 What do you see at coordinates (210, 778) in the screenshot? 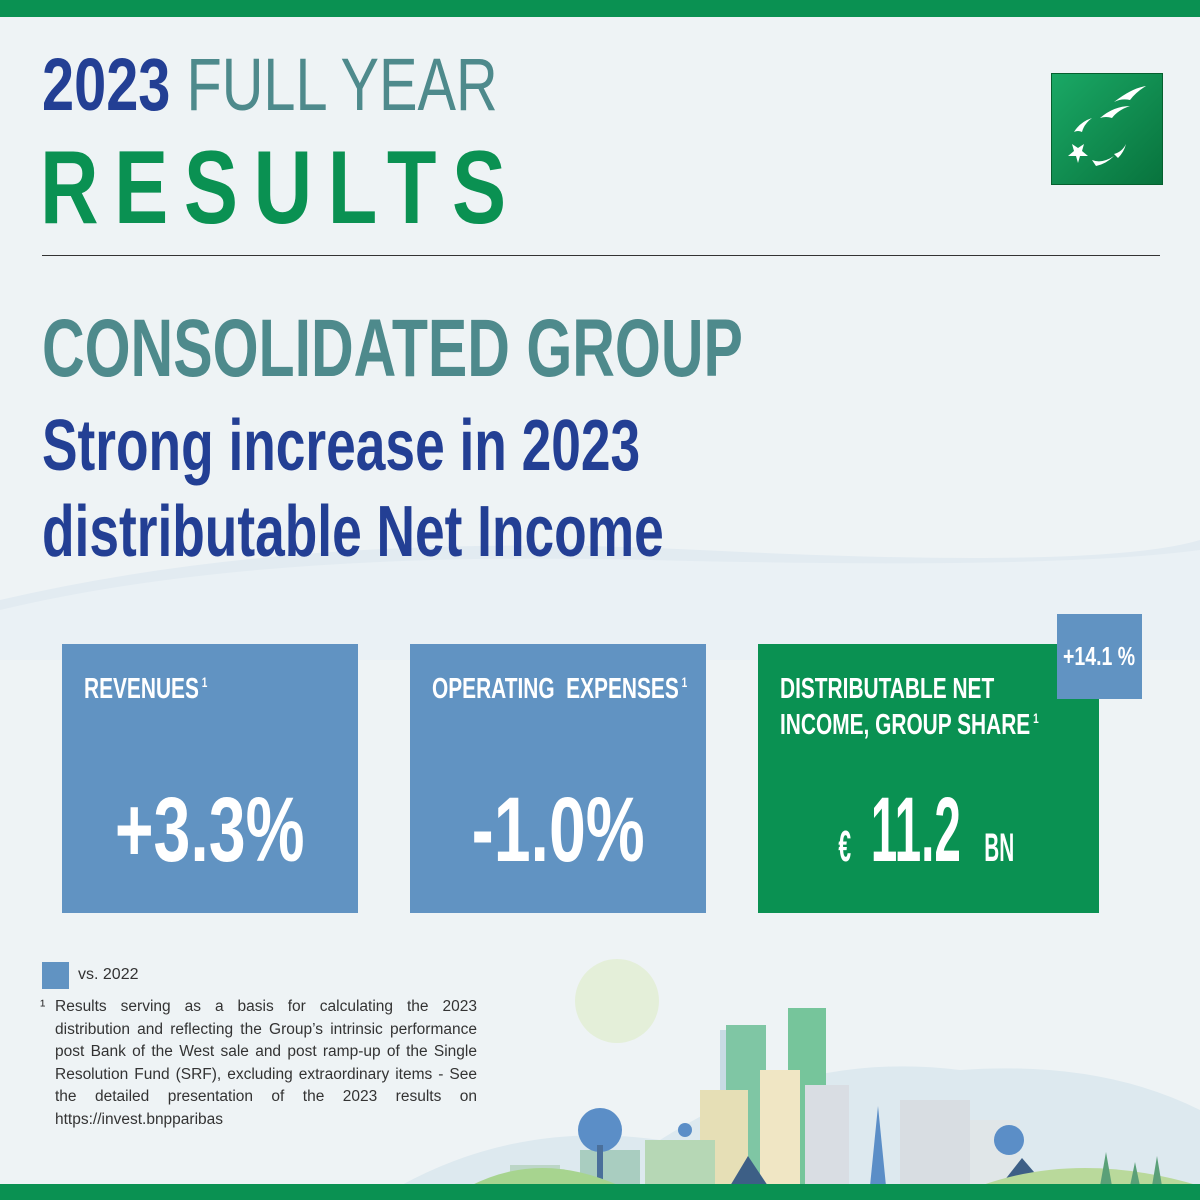
I see `revenues-card: REVENUES 1 +3.3%` at bounding box center [210, 778].